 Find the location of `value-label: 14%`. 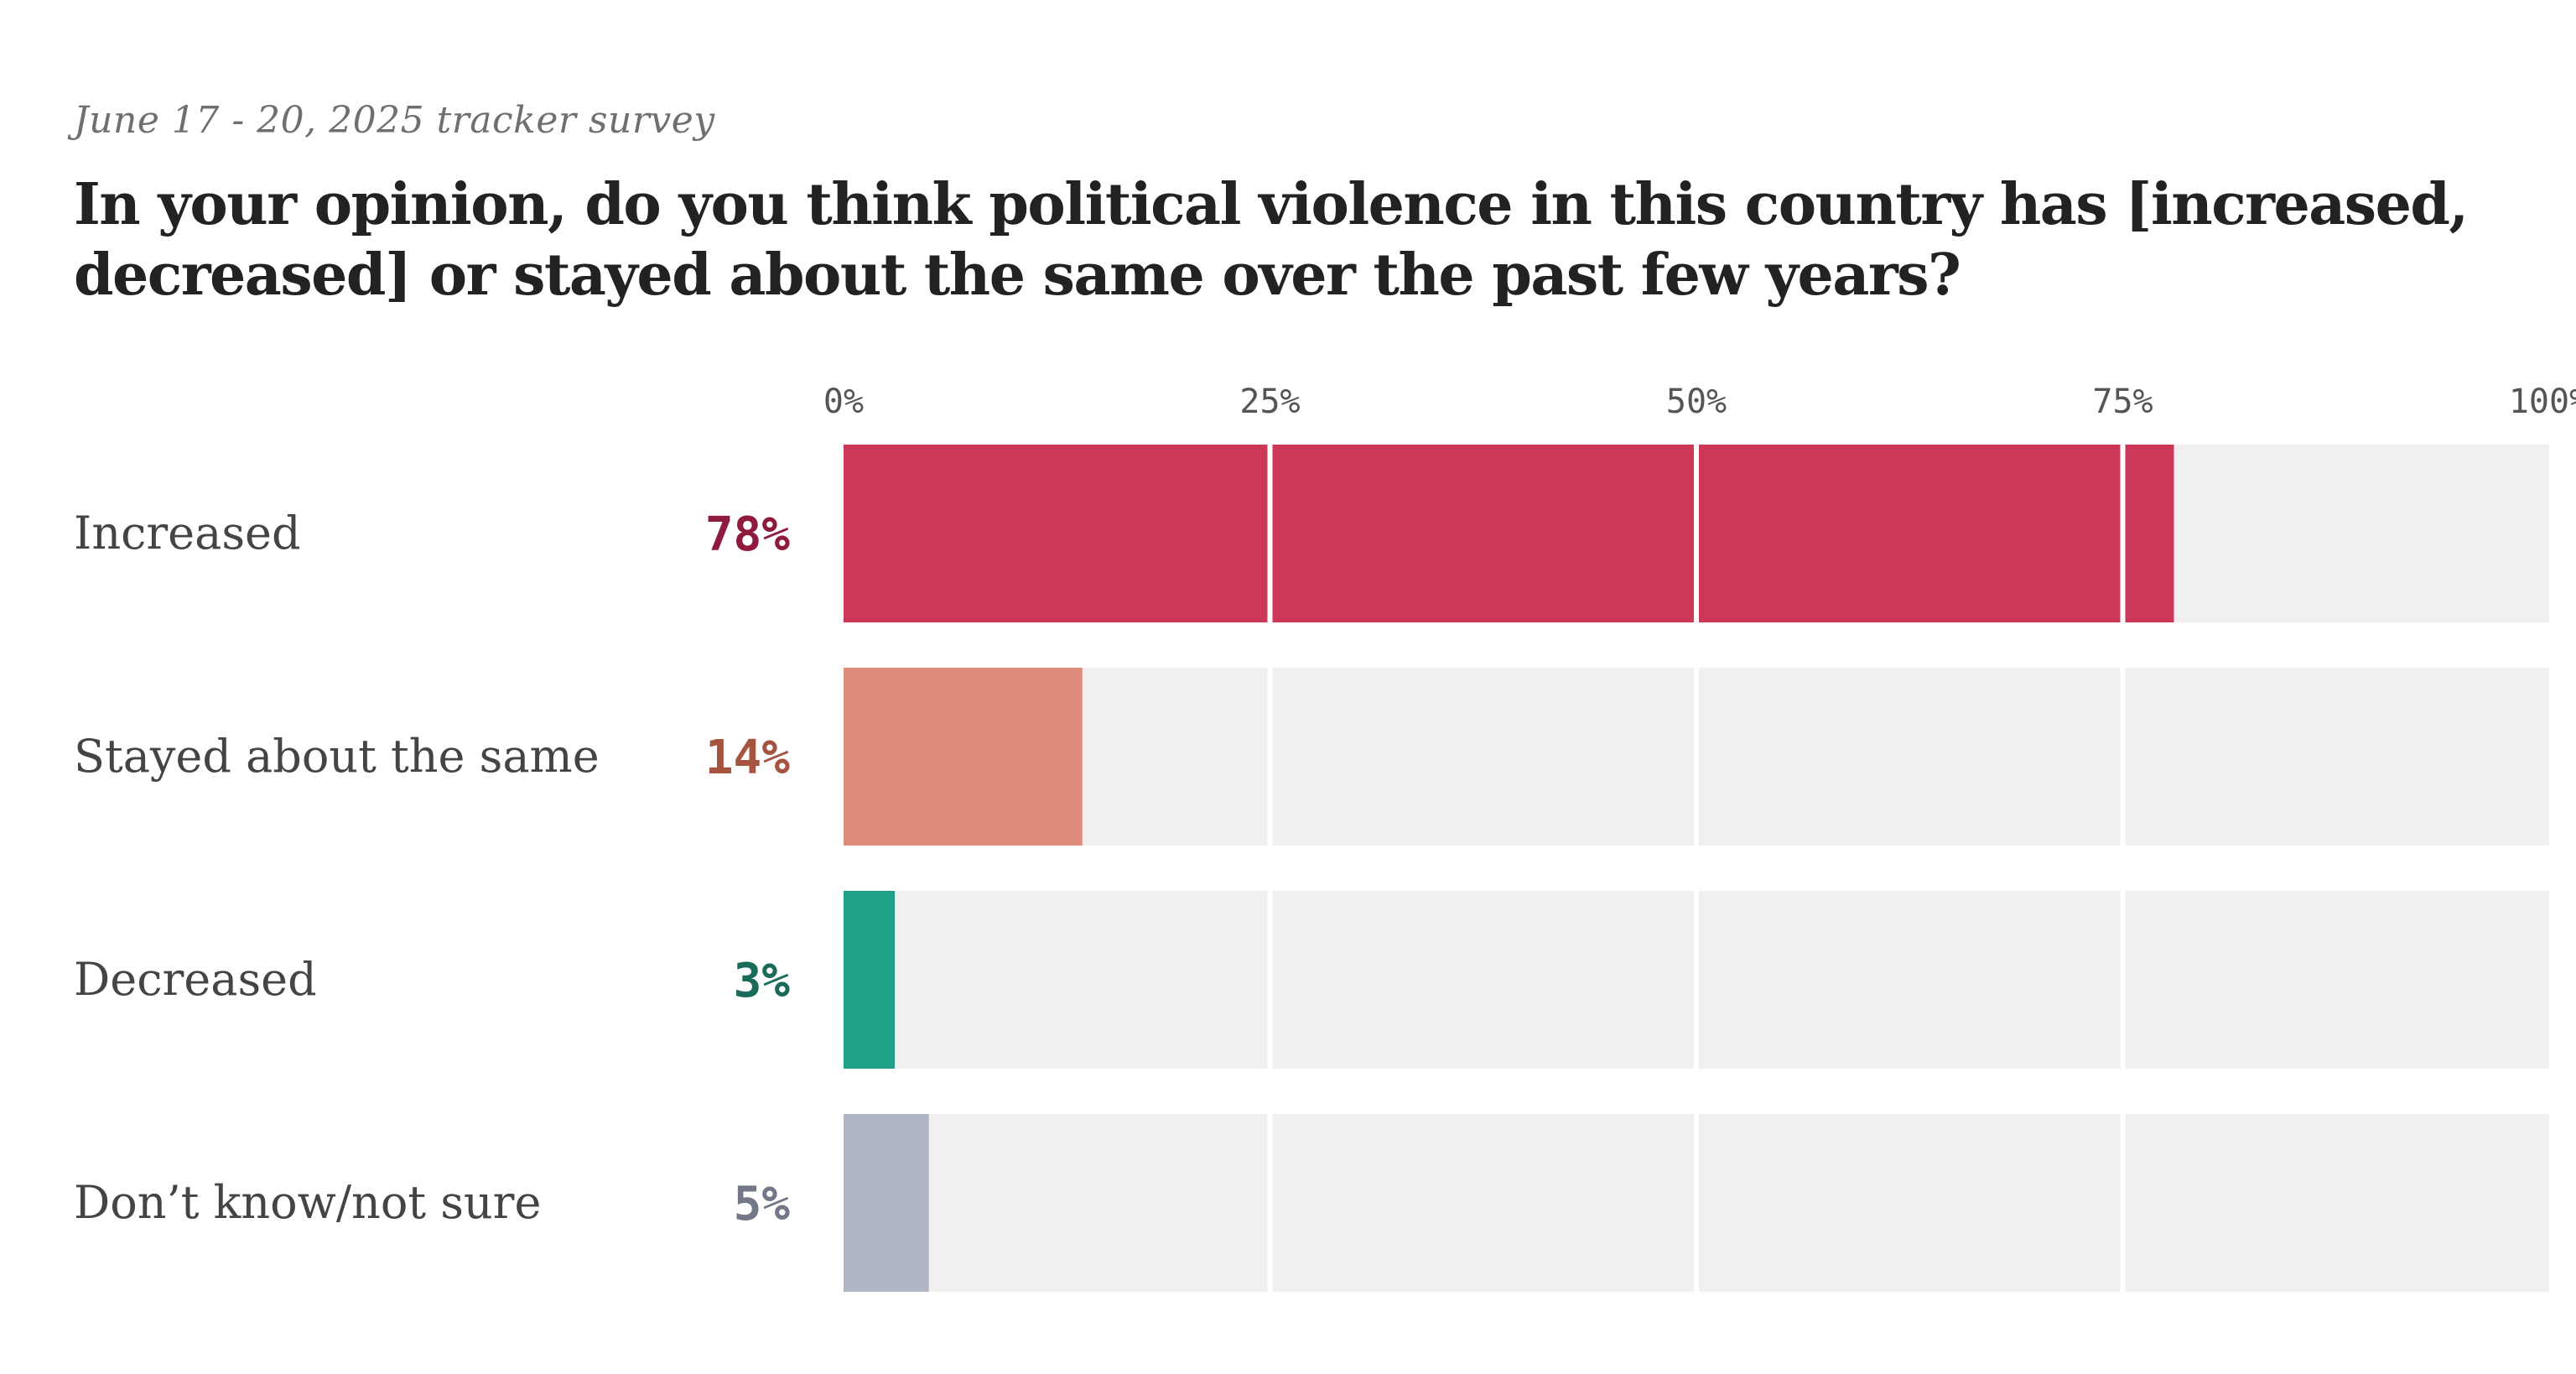

value-label: 14% is located at coordinates (747, 758).